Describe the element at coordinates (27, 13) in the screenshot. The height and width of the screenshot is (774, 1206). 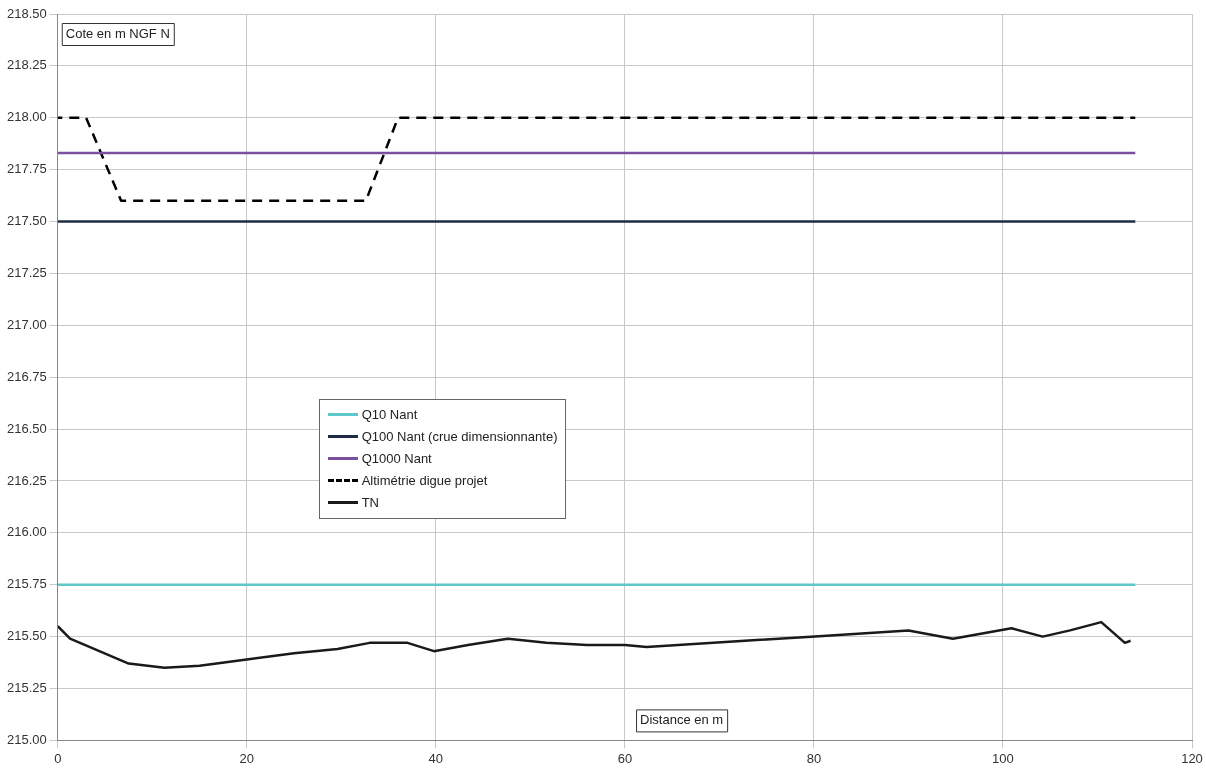
I see `y-tick-label: 218.50` at that location.